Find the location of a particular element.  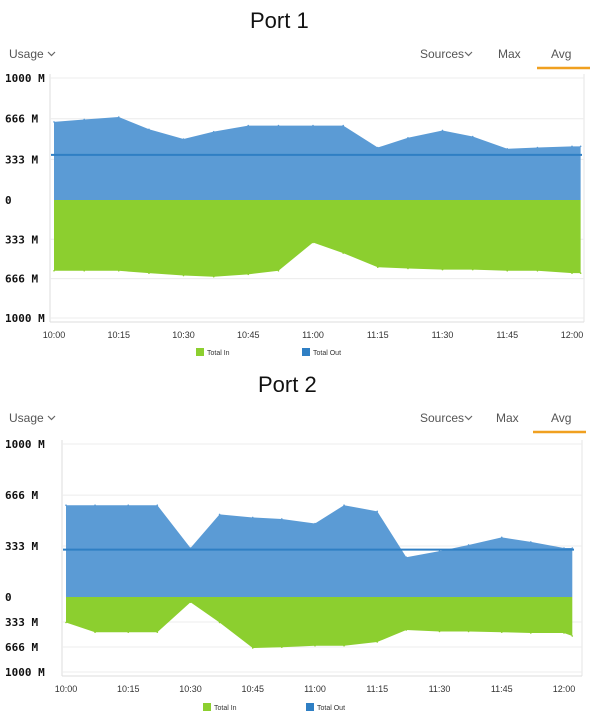

legend-label-total-in: Total In is located at coordinates (225, 708).